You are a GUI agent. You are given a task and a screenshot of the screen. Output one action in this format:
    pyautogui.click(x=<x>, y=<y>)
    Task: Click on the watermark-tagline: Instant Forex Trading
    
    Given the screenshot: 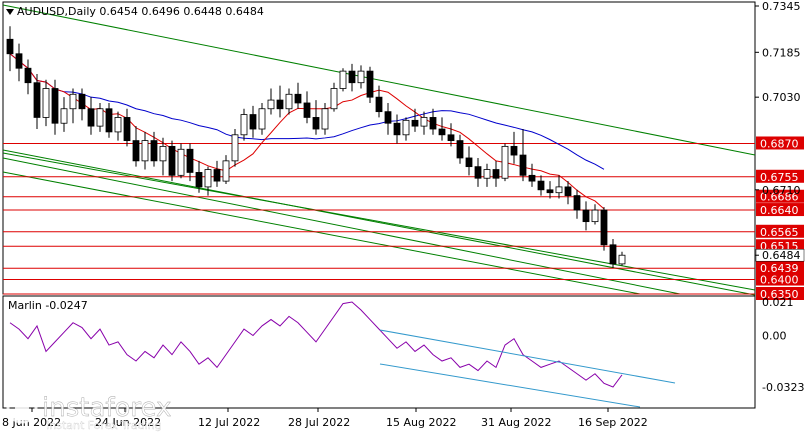 What is the action you would take?
    pyautogui.click(x=104, y=425)
    